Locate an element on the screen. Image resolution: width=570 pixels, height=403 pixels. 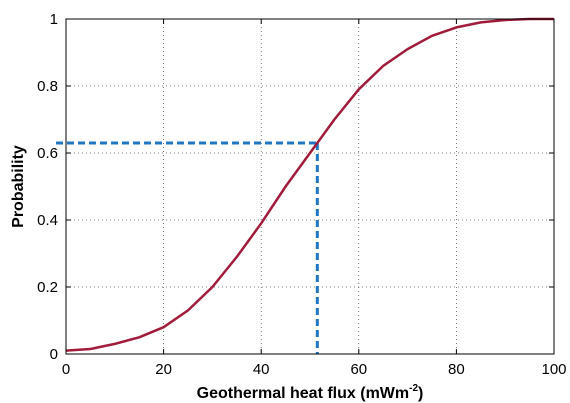
x-axis-label: Geothermal heat flux (mWm-2) is located at coordinates (310, 392).